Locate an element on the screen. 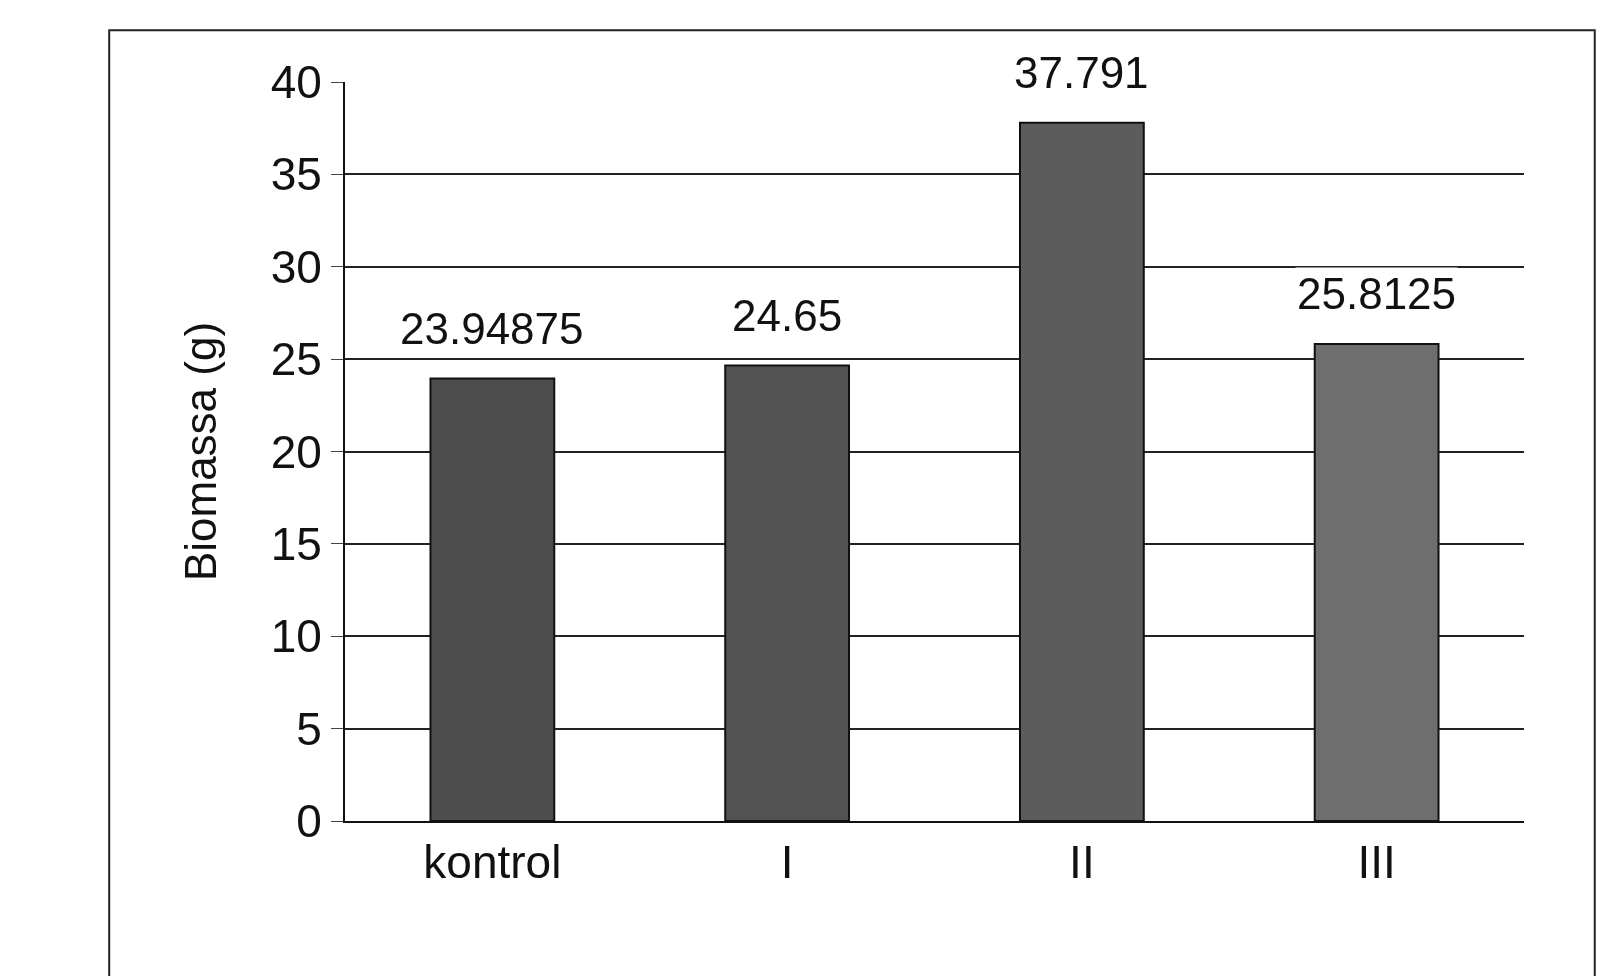 Image resolution: width=1614 pixels, height=976 pixels. x-tick-label: I is located at coordinates (787, 862).